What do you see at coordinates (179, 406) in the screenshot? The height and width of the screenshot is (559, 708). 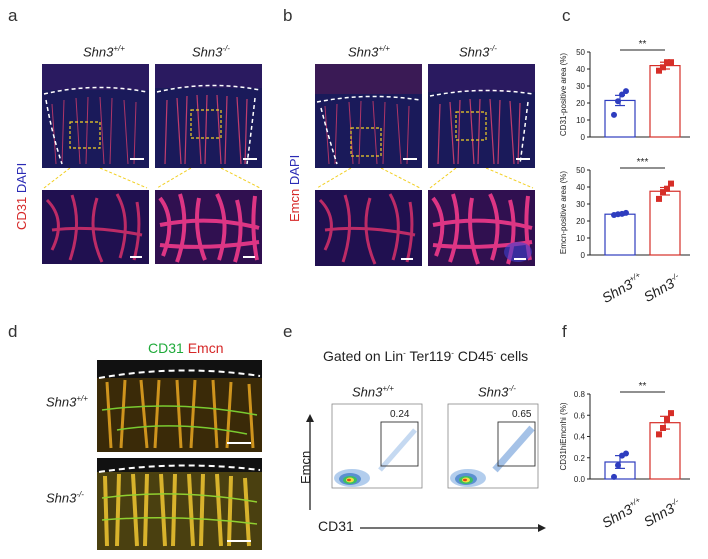 I see `panel-d-micrograph-wt` at bounding box center [179, 406].